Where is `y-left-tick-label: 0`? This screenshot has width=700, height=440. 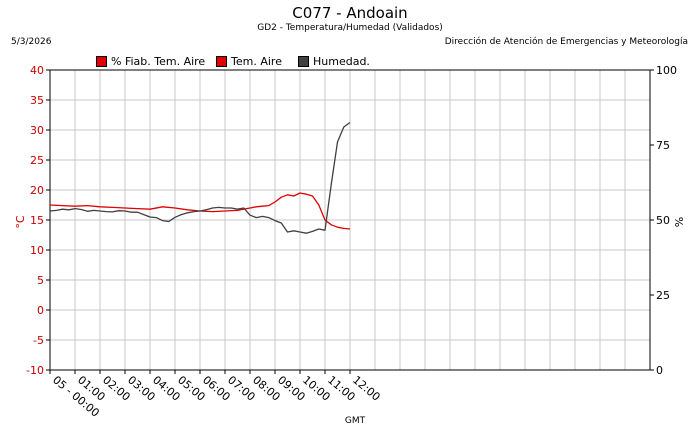
y-left-tick-label: 0 is located at coordinates (40, 310).